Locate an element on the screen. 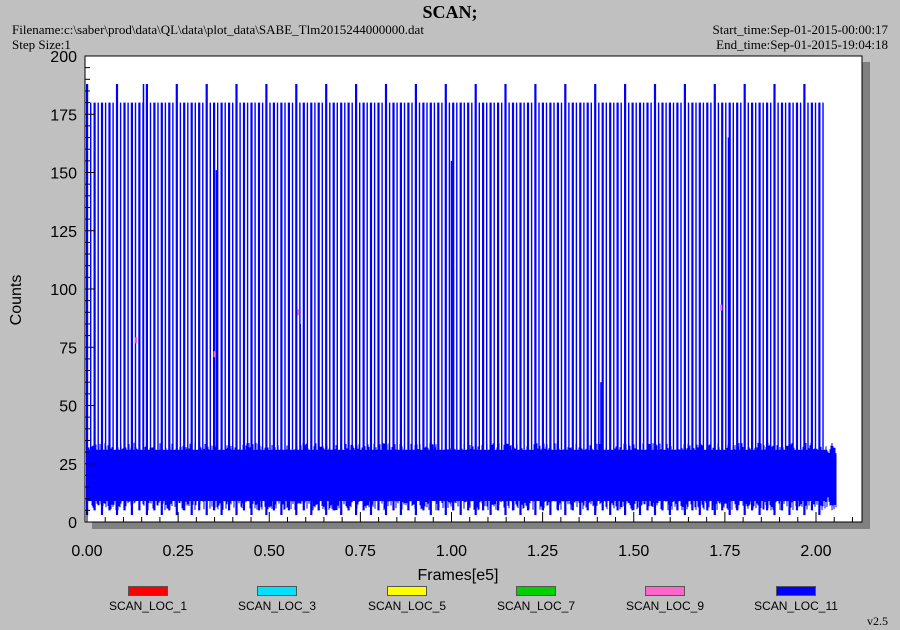 This screenshot has height=630, width=900. legend-item: SCAN_LOC_9 is located at coordinates (665, 599).